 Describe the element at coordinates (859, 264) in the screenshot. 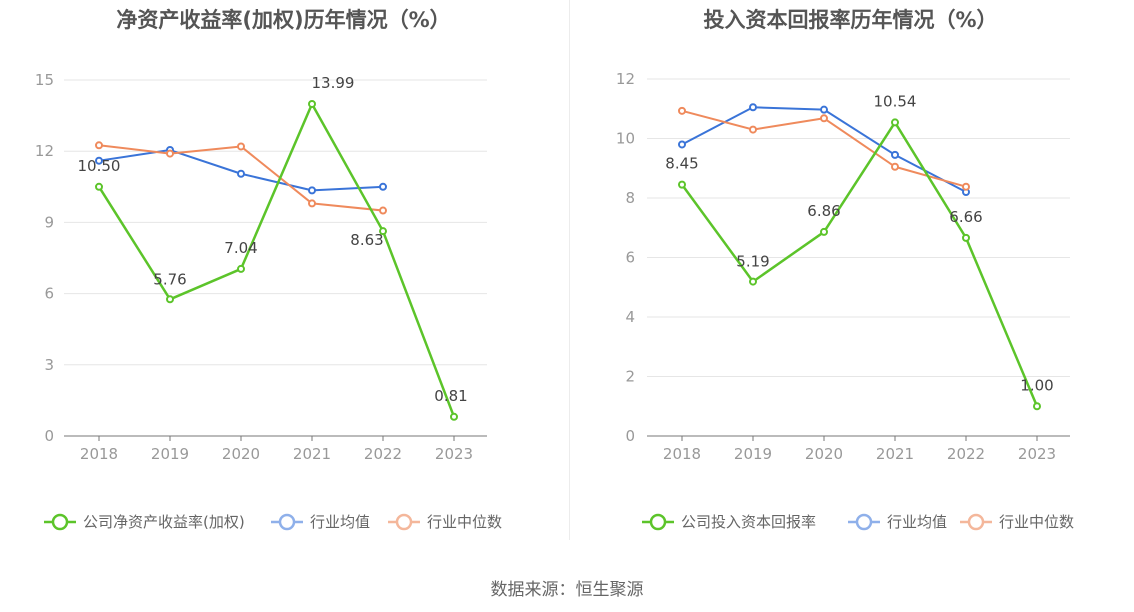

I see `series-line-company` at that location.